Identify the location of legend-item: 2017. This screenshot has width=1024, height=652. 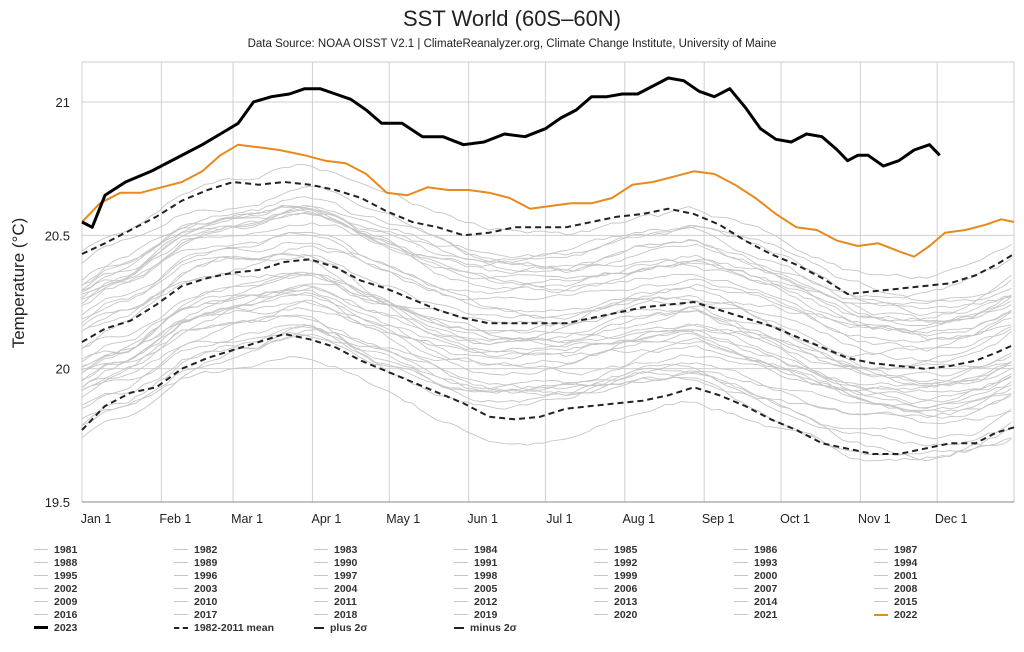
(195, 614).